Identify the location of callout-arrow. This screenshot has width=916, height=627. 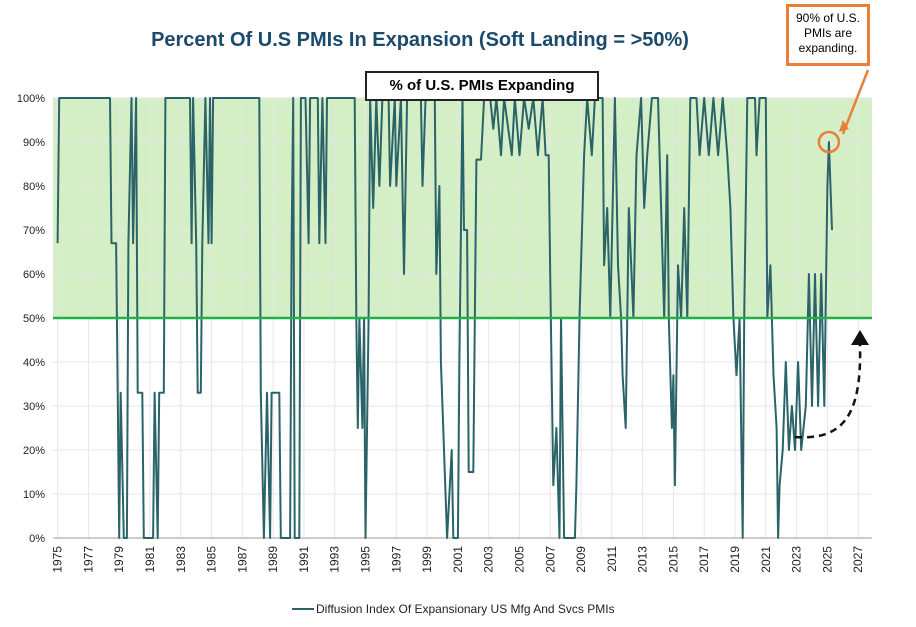
(855, 102).